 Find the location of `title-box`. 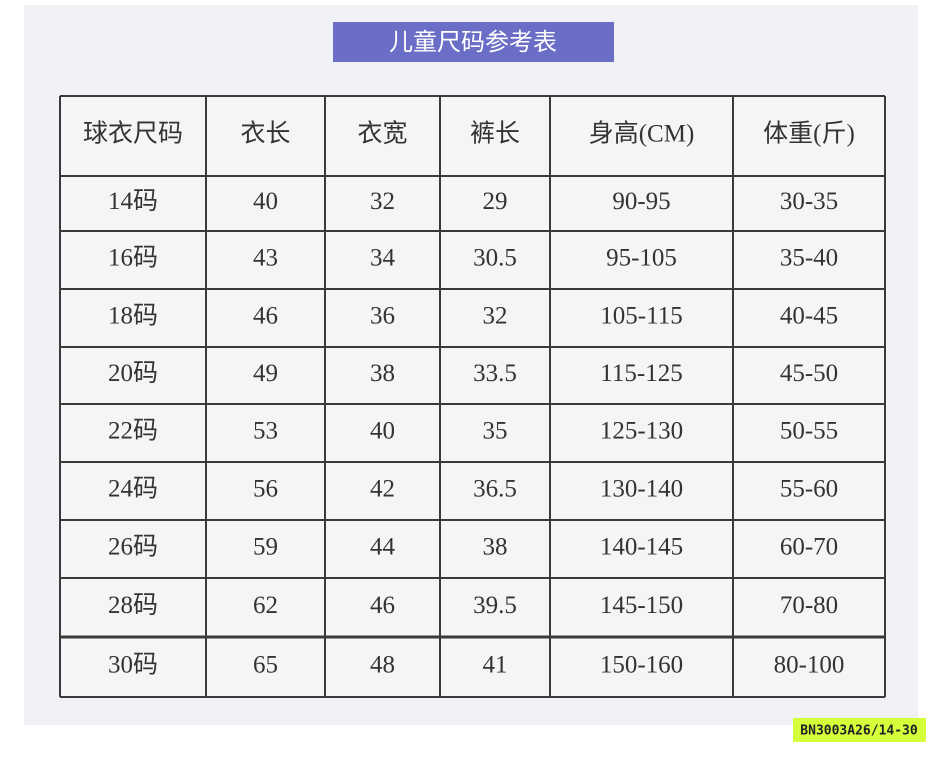

title-box is located at coordinates (473, 42).